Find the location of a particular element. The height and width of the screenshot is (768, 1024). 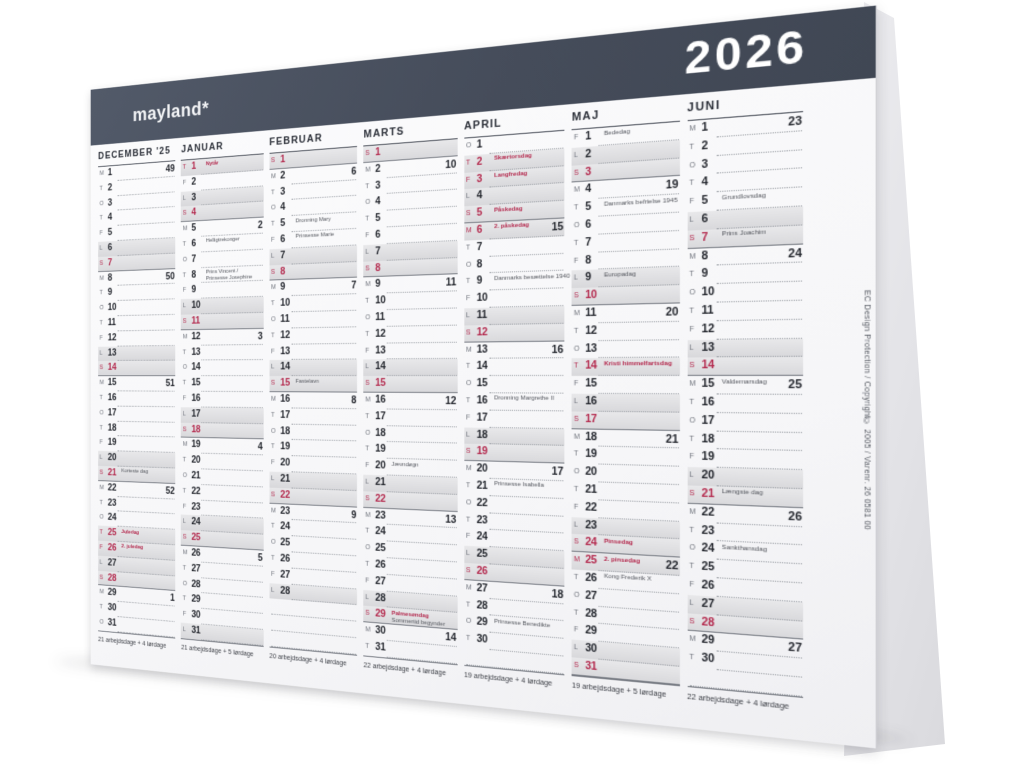

day-row: O 13 is located at coordinates (626, 349).